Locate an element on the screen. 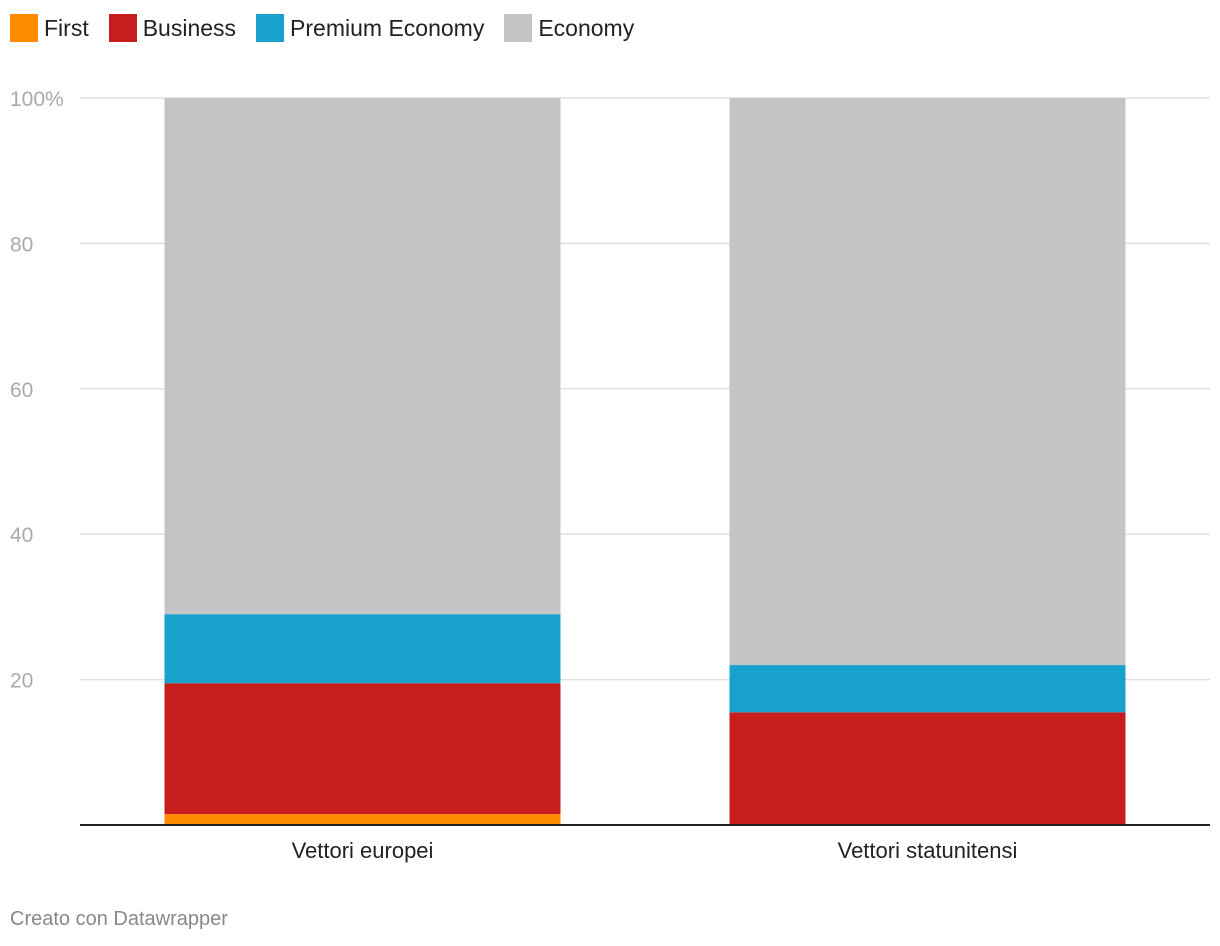 The width and height of the screenshot is (1220, 946). bar-vettori-statunitensi-premium-economy is located at coordinates (927, 689).